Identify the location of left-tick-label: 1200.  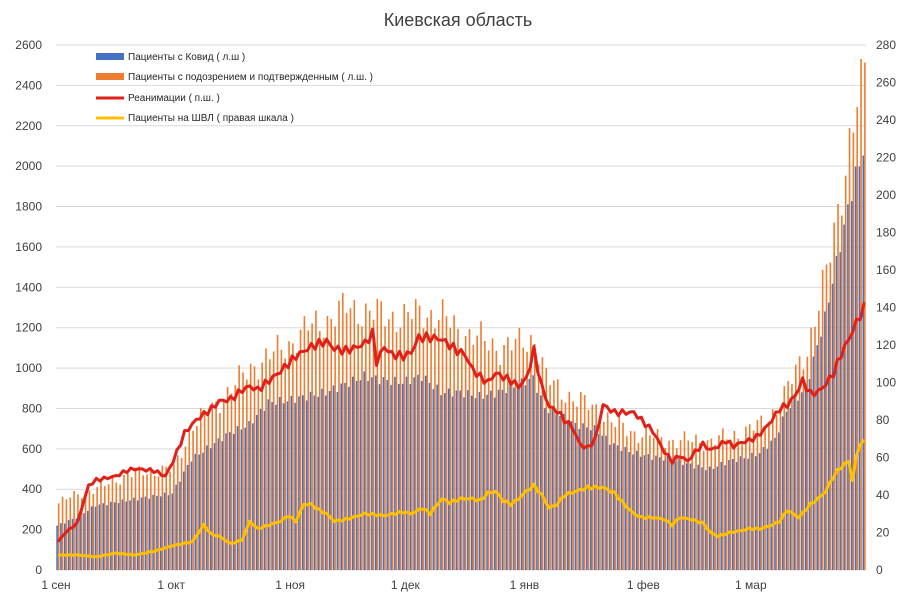
(28, 328).